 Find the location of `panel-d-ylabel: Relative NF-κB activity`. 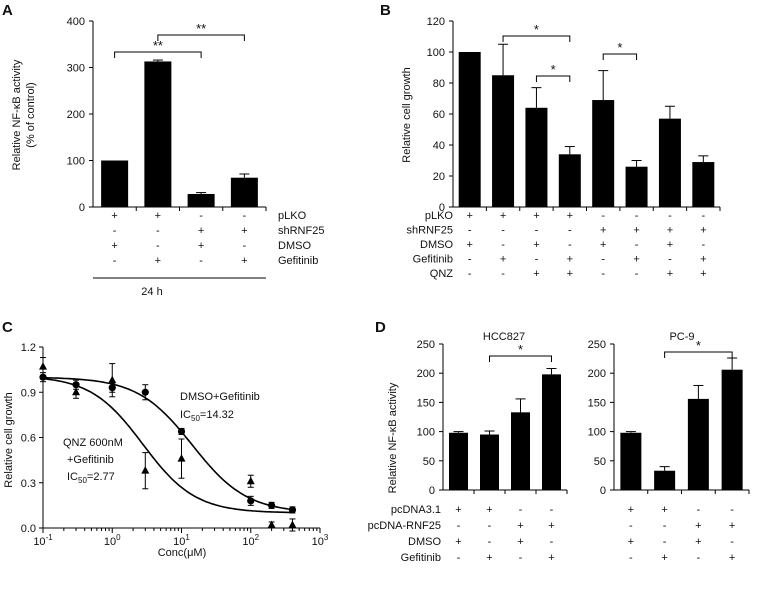

panel-d-ylabel: Relative NF-κB activity is located at coordinates (393, 437).